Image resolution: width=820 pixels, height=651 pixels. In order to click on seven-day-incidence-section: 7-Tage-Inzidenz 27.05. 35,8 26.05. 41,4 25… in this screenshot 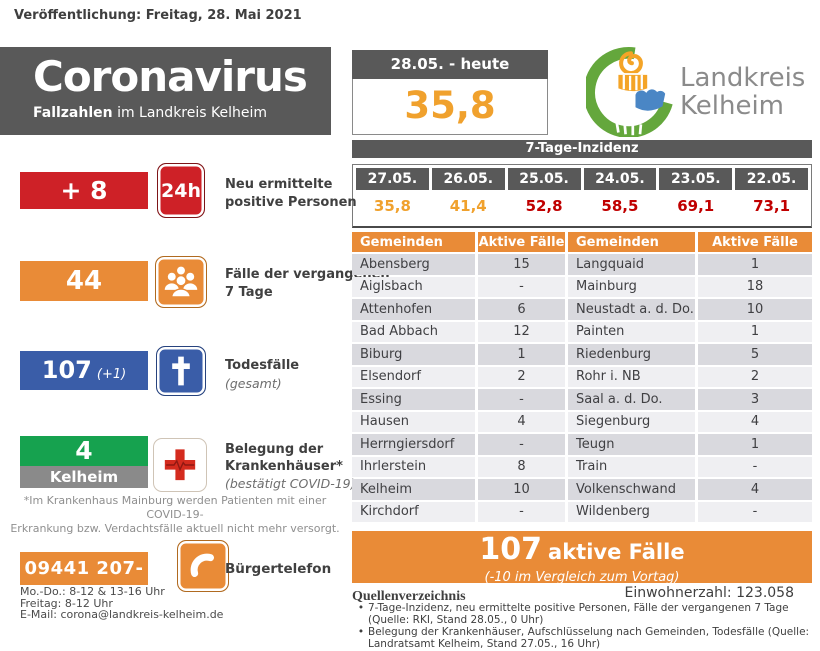, I will do `click(582, 184)`.